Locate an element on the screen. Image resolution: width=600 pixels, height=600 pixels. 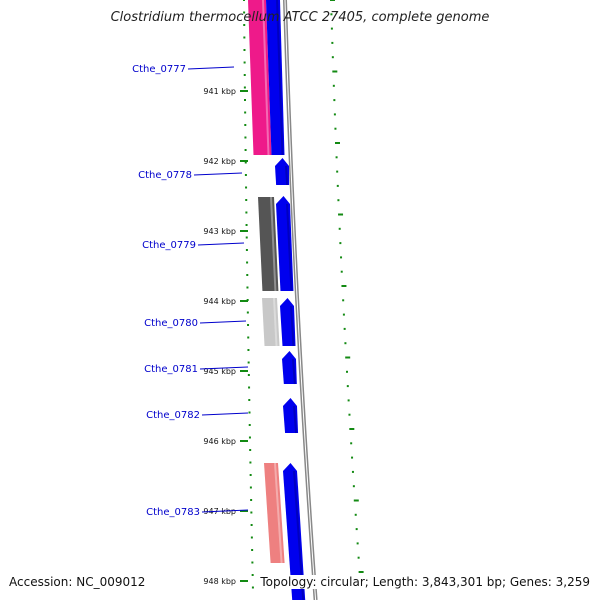
gene-label: Cthe_0779 is located at coordinates (169, 245).